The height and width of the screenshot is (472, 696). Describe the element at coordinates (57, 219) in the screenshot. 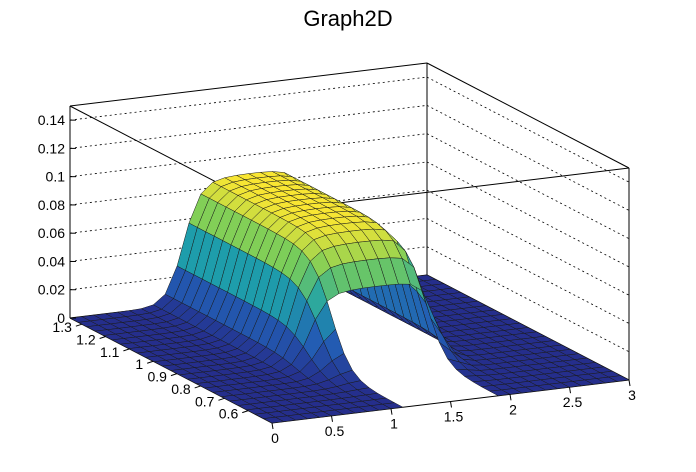

I see `z-axis: 0 0.02 0.04 0.06 0.08 0.1 0.12 0.14` at that location.